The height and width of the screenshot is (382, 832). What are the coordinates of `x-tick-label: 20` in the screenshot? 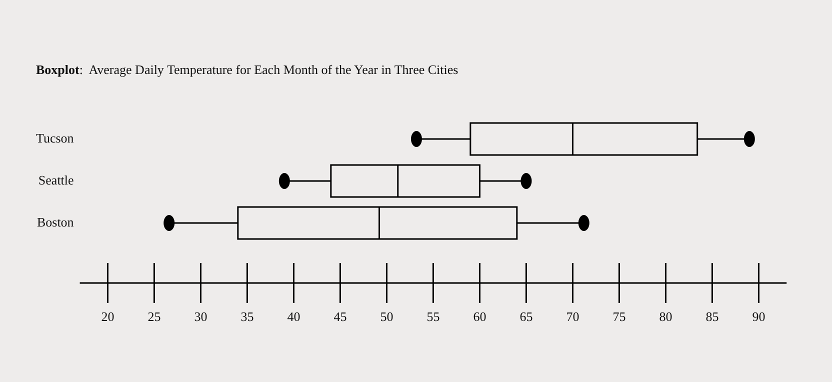 It's located at (107, 316).